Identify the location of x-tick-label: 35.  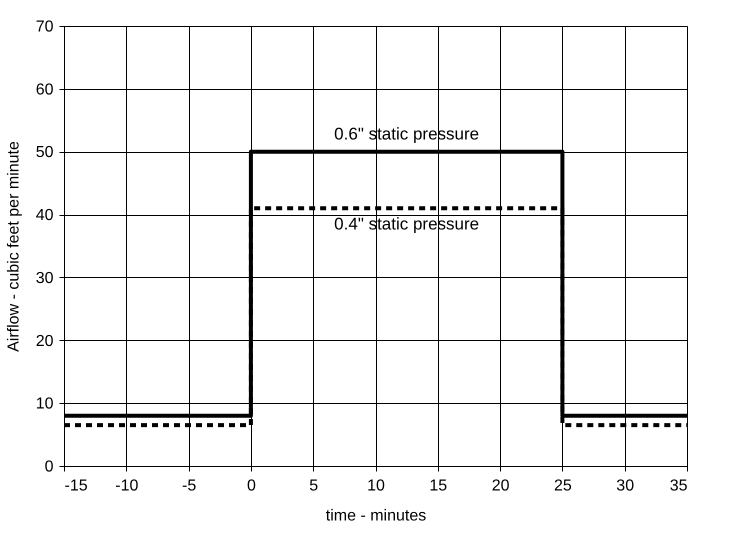
(679, 486).